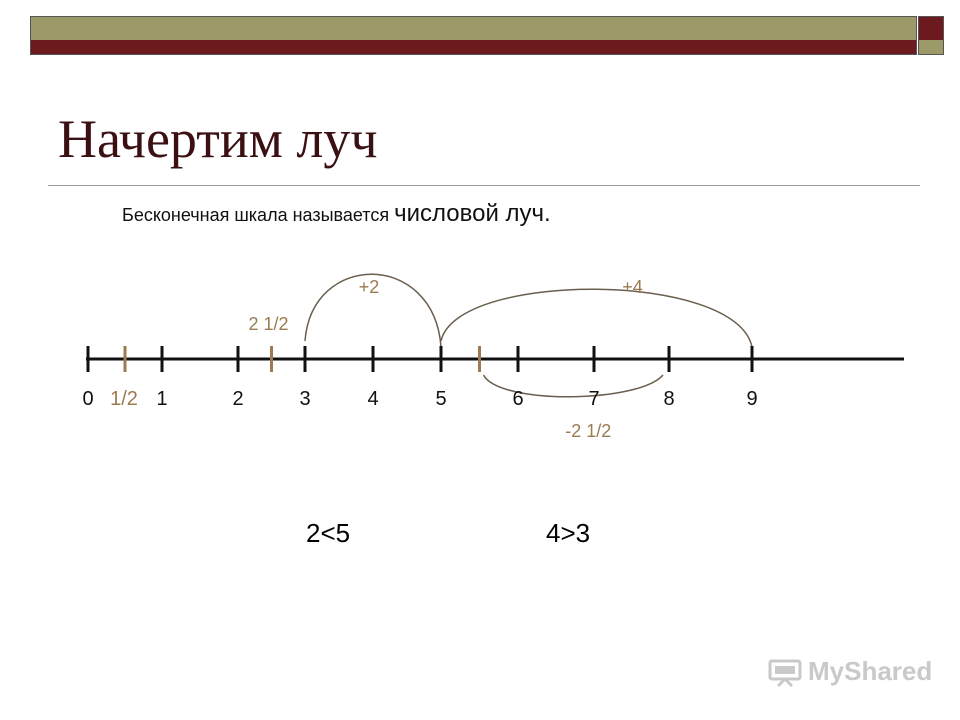  Describe the element at coordinates (484, 185) in the screenshot. I see `title-divider` at that location.